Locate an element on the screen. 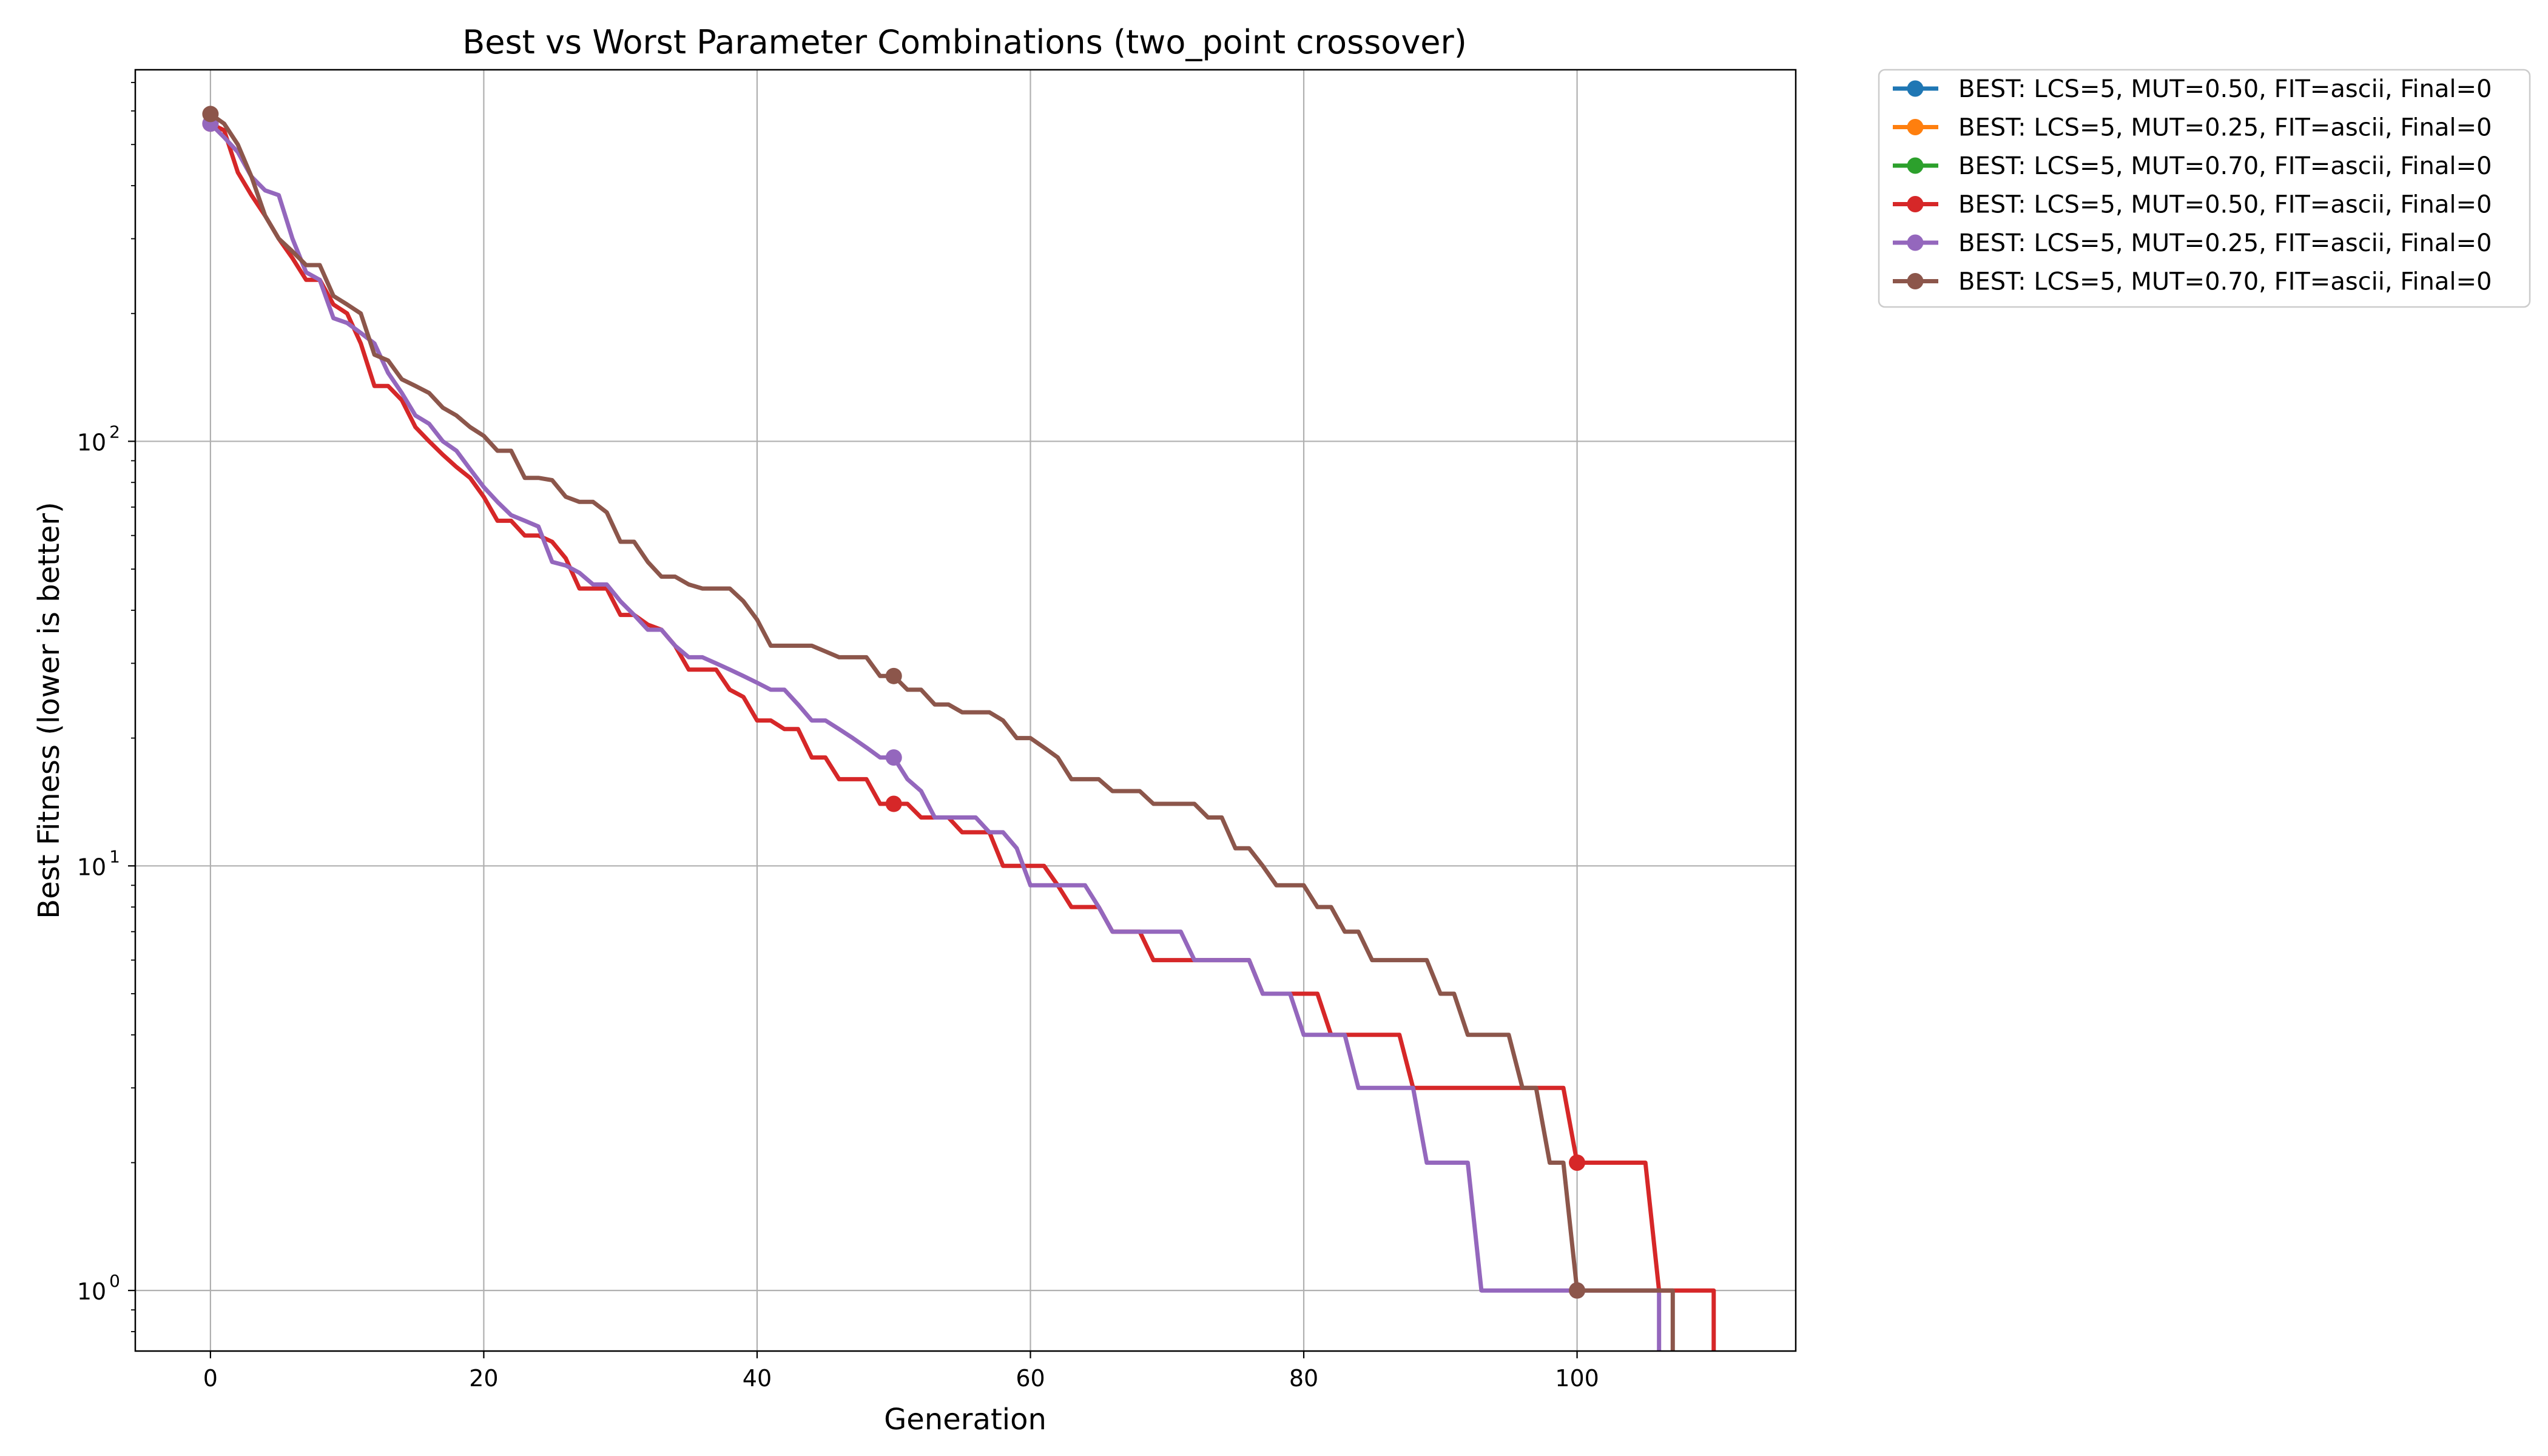 The image size is (2548, 1456). x-axis-label: Generation is located at coordinates (965, 1420).